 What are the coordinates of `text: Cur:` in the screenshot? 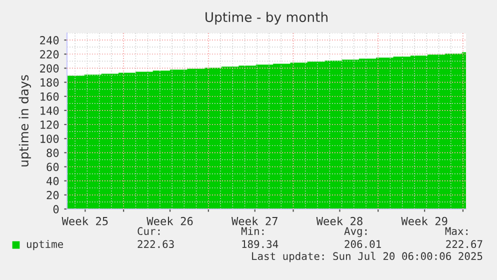 It's located at (149, 231).